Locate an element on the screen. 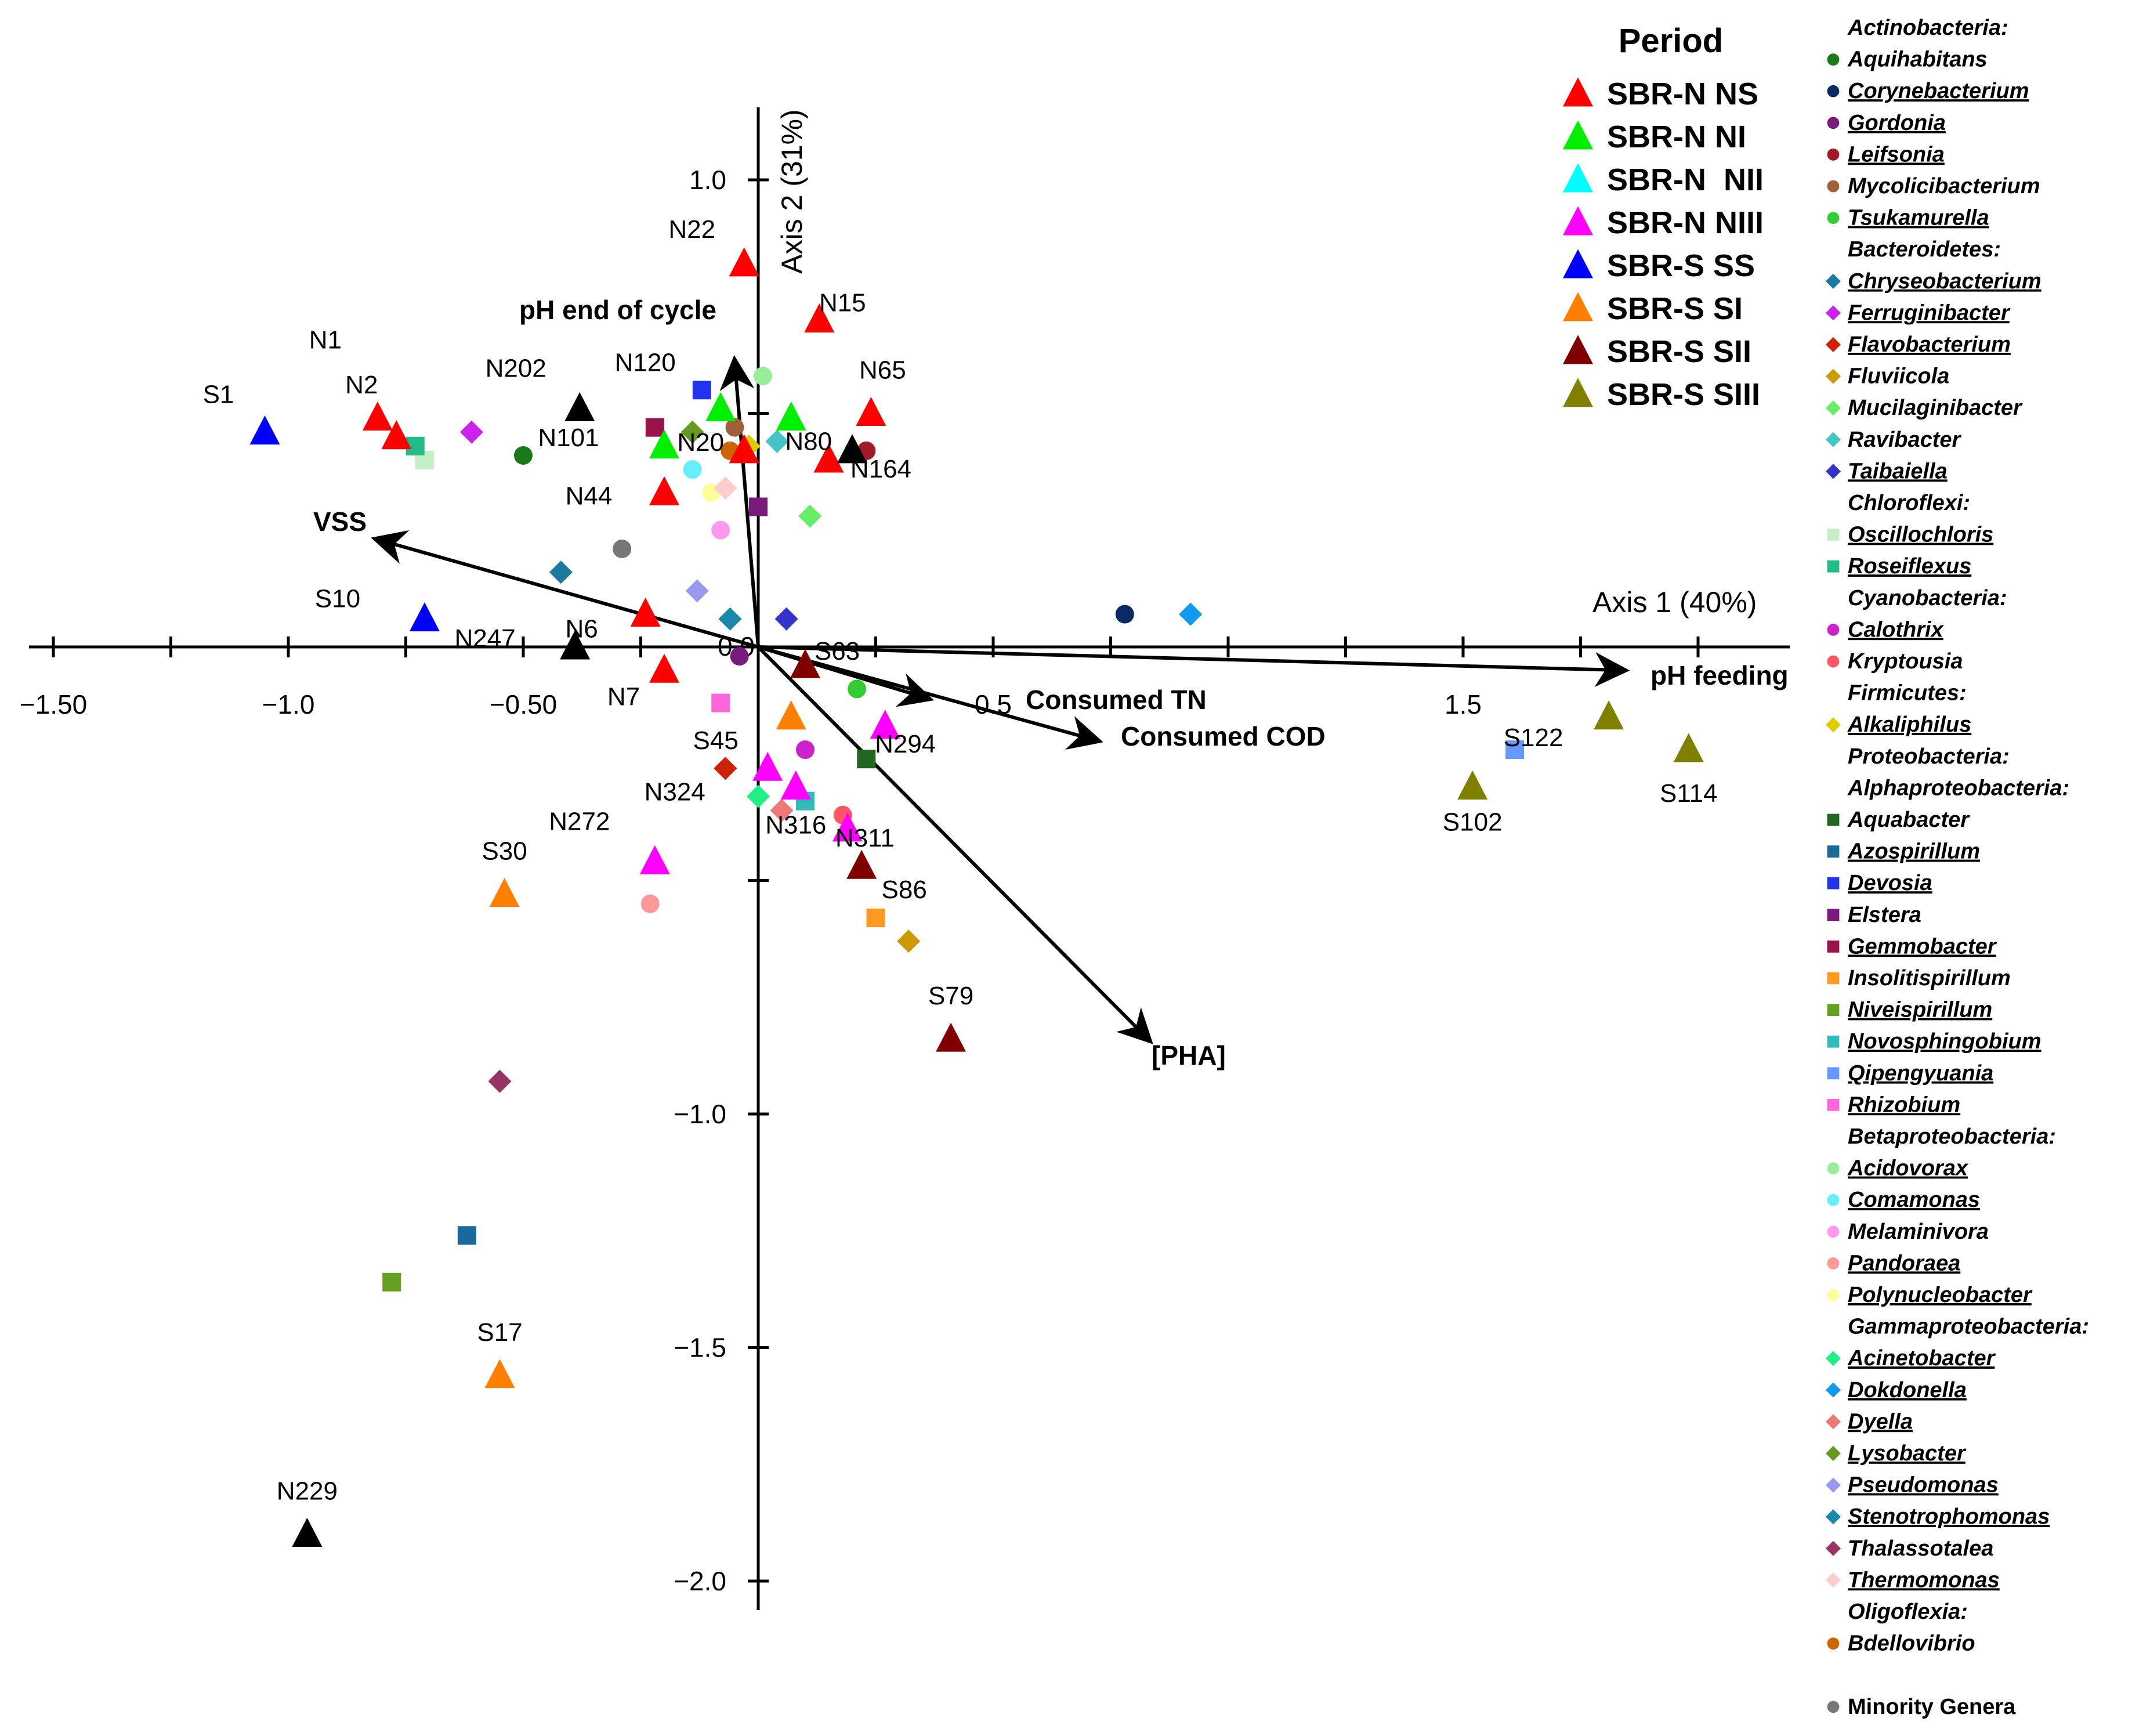  legend-heading-bacteroidetes: Bacteroidetes: is located at coordinates (1925, 249).